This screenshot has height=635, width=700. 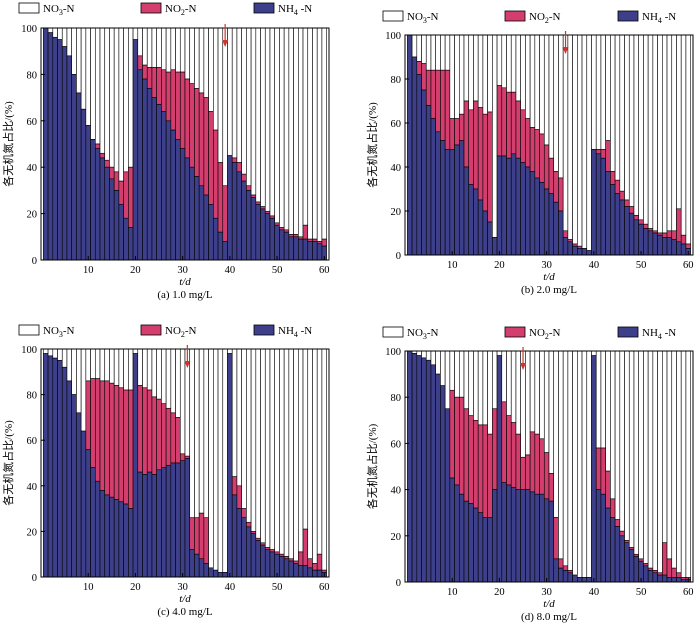 I want to click on y-axis-title: 各无机氮占比/(%), so click(x=372, y=145).